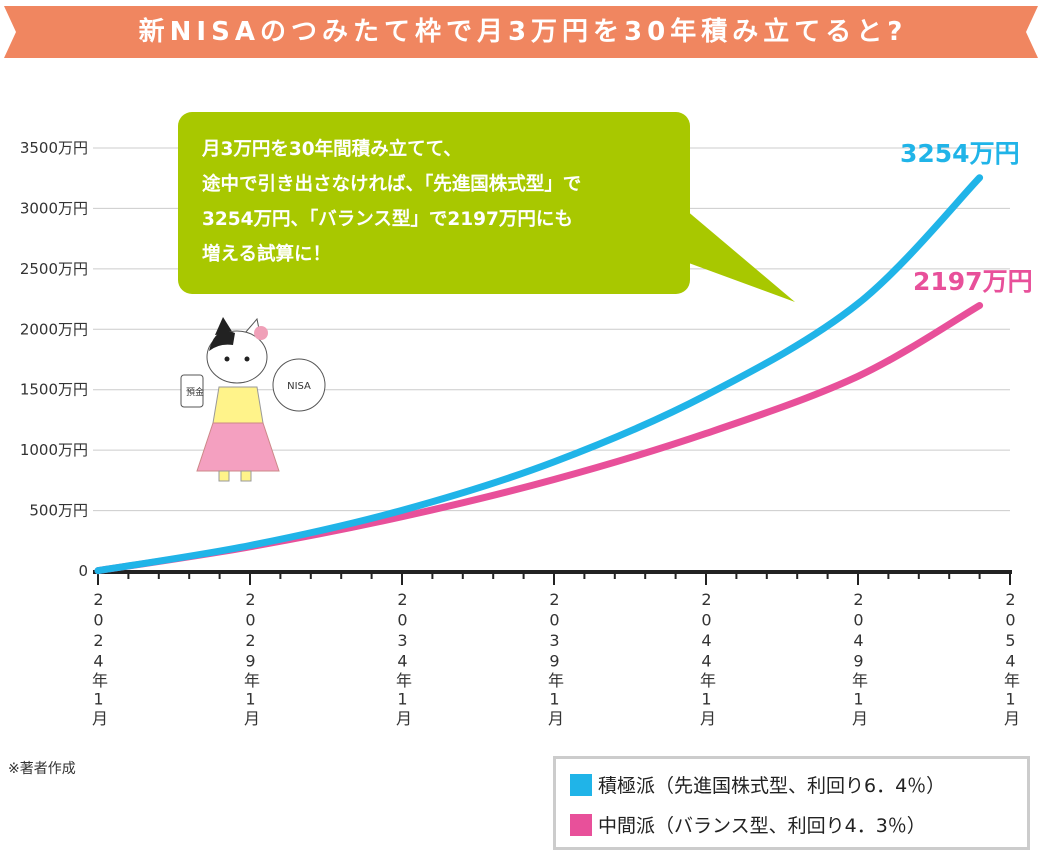 Image resolution: width=1046 pixels, height=857 pixels. Describe the element at coordinates (250, 659) in the screenshot. I see `x-tick-label: 2029年1月` at that location.